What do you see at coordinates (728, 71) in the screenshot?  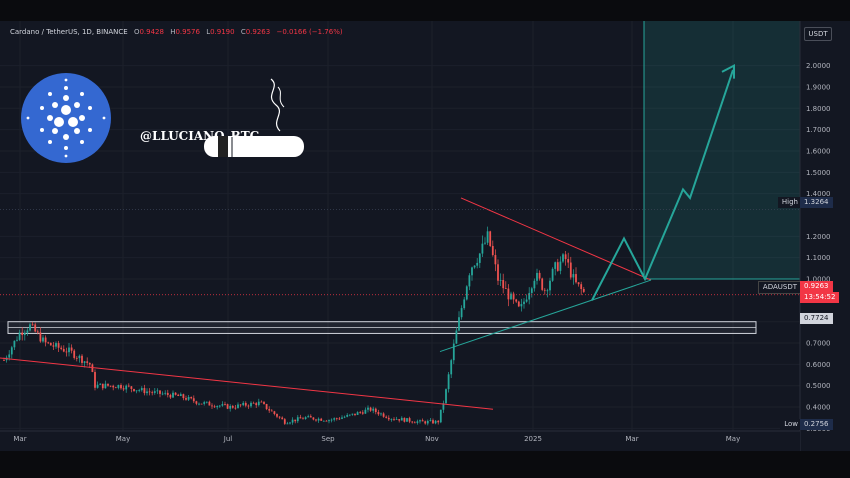 I see `projection-arrowhead` at bounding box center [728, 71].